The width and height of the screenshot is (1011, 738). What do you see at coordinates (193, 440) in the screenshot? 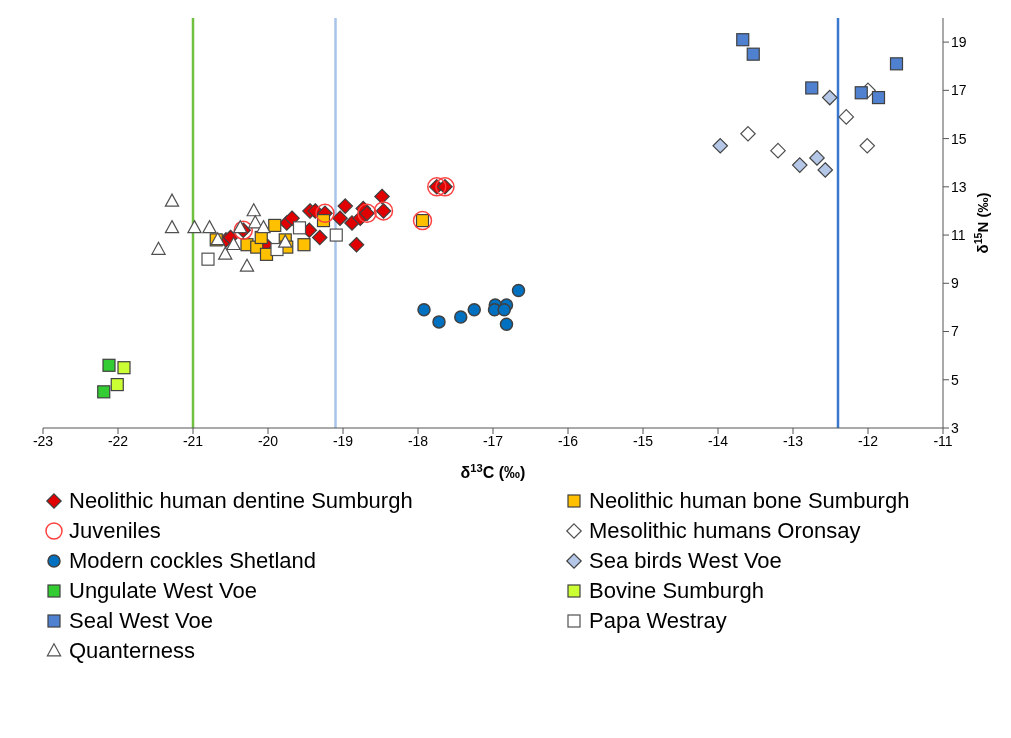
I see `x-tick-label: -21` at bounding box center [193, 440].